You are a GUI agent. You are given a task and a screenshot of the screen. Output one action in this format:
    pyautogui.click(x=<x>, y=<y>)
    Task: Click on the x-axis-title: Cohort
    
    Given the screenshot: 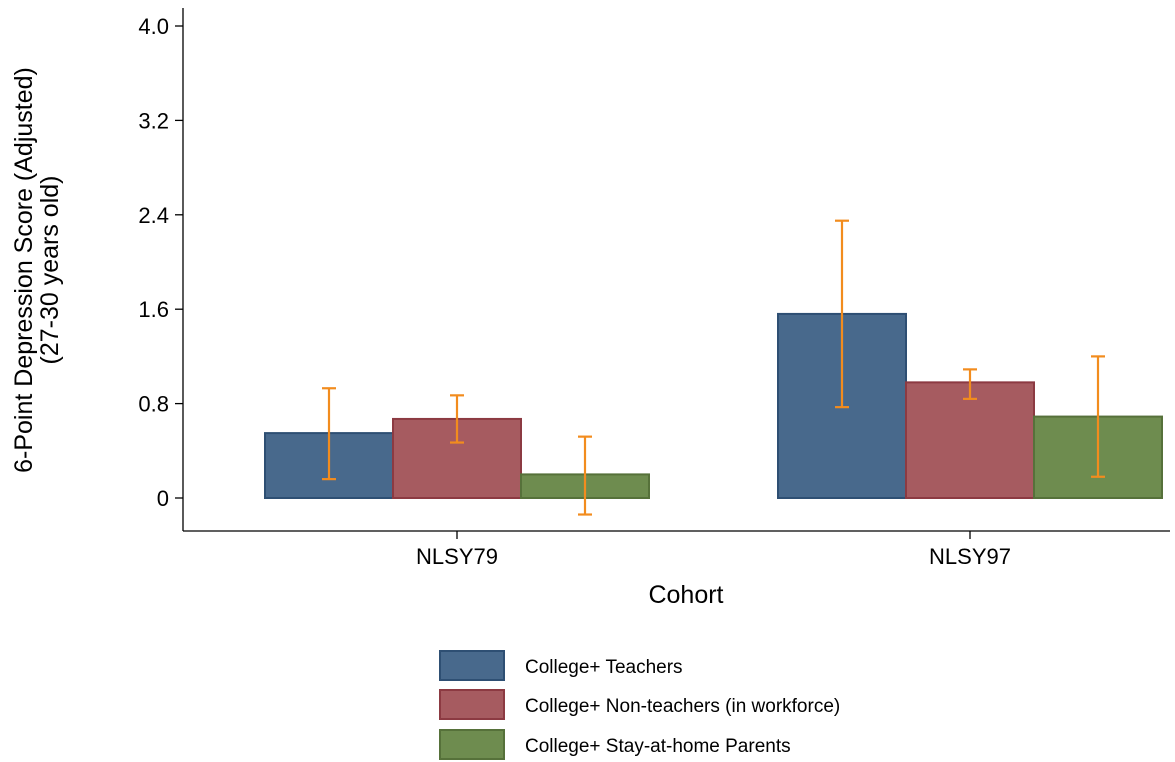 What is the action you would take?
    pyautogui.click(x=685, y=595)
    